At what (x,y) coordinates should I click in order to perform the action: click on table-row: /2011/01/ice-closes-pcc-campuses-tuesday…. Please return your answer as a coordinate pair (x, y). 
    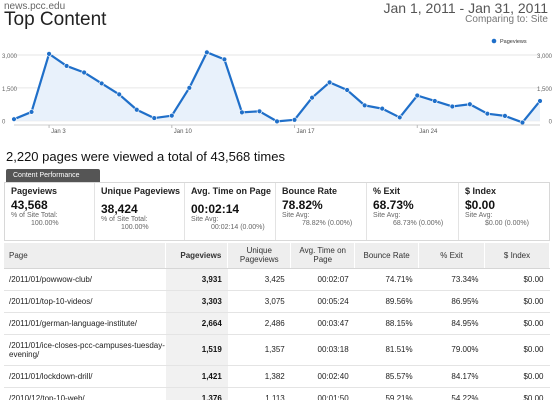
    Looking at the image, I should click on (277, 349).